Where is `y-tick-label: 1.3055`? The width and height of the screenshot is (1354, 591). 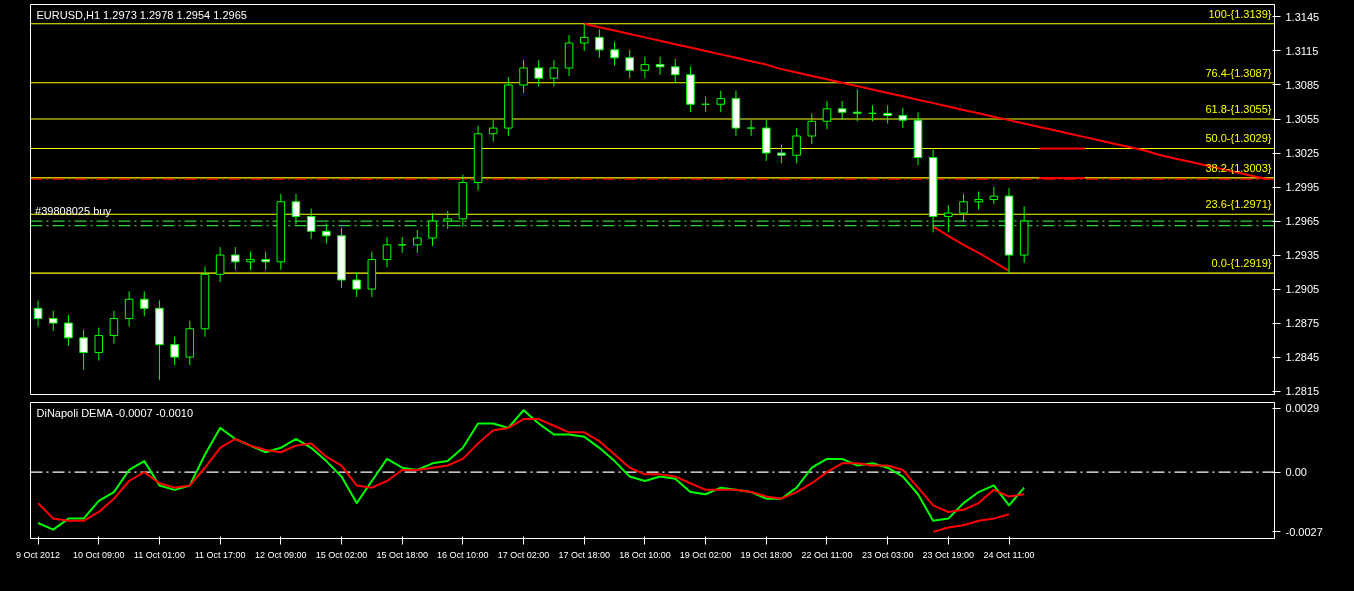 y-tick-label: 1.3055 is located at coordinates (1302, 119).